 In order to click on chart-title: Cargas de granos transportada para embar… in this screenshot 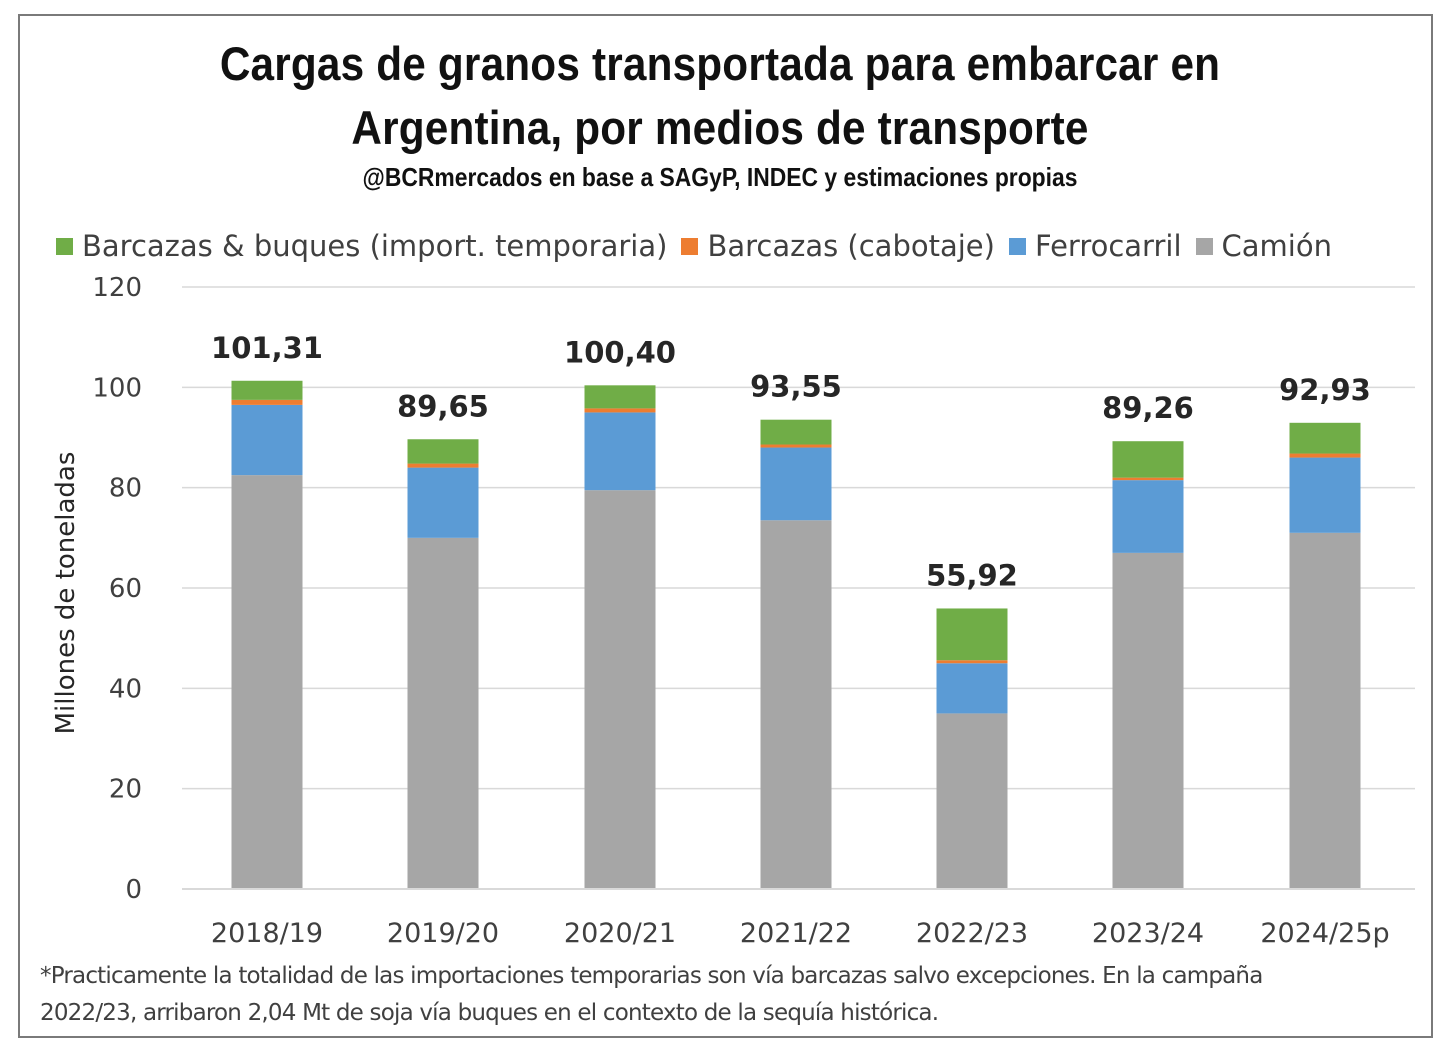, I will do `click(720, 96)`.